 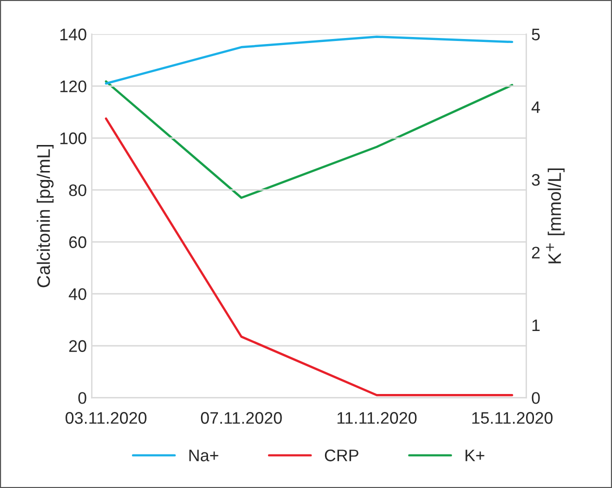 What do you see at coordinates (536, 180) in the screenshot?
I see `y2-tick-label: 3` at bounding box center [536, 180].